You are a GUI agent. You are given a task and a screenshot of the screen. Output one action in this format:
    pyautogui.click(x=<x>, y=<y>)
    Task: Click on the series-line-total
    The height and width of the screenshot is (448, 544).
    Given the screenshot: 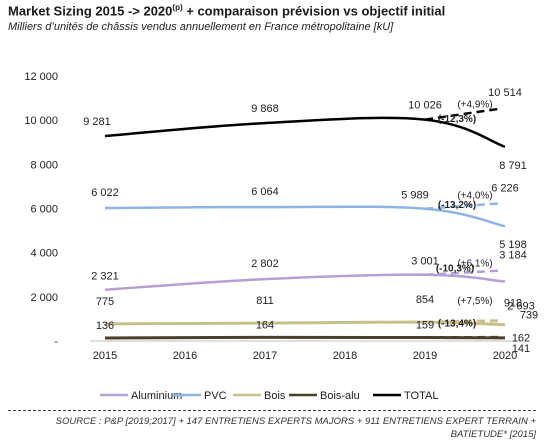 What is the action you would take?
    pyautogui.click(x=305, y=132)
    